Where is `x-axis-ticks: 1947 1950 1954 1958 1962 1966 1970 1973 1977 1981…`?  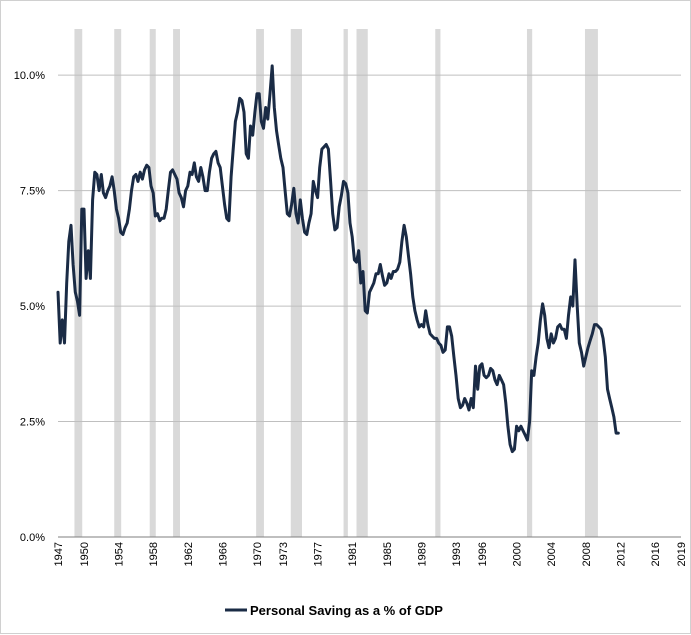
x-axis-ticks: 1947 1950 1954 1958 1962 1966 1970 1973 1977 1981… is located at coordinates (370, 554).